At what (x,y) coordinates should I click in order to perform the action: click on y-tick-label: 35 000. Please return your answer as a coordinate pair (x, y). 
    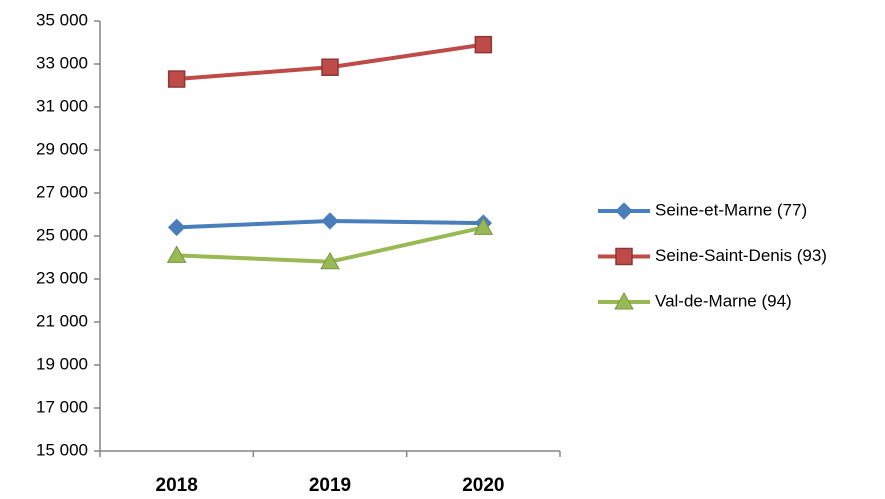
    Looking at the image, I should click on (62, 19).